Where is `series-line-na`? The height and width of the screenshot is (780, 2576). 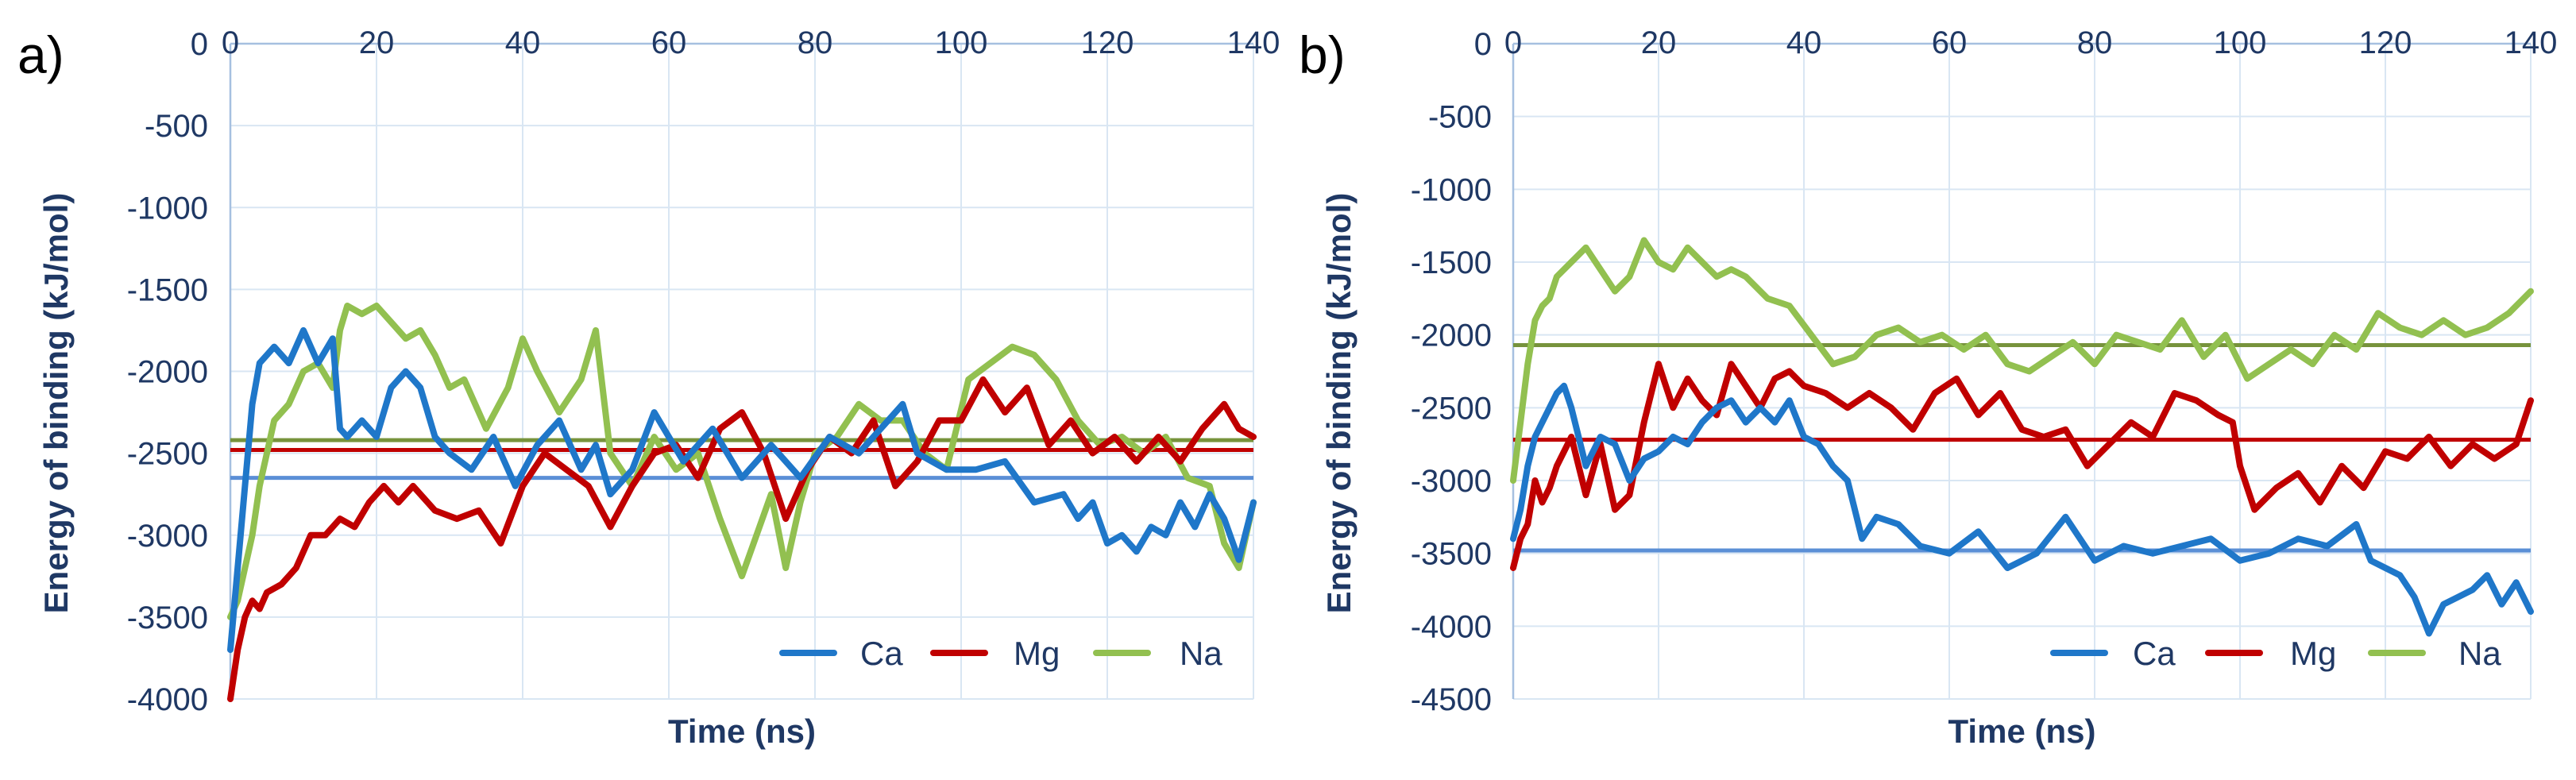
series-line-na is located at coordinates (2022, 360).